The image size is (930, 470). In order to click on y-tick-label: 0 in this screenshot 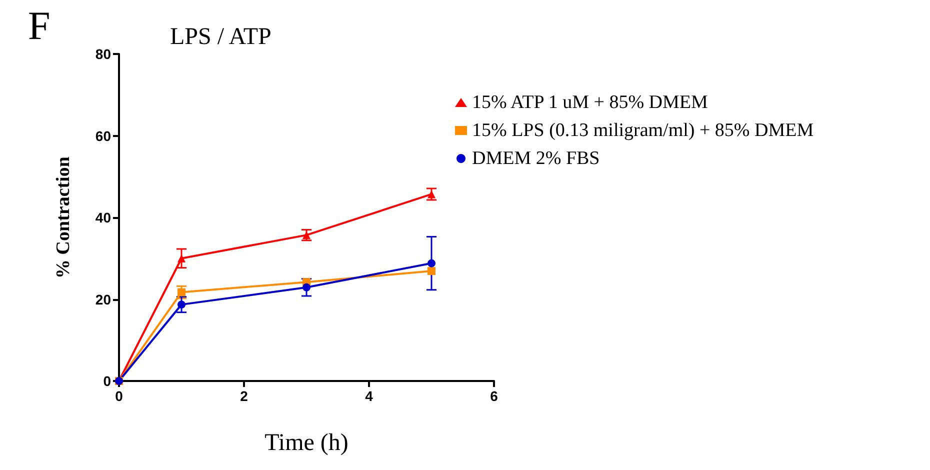, I will do `click(107, 381)`.